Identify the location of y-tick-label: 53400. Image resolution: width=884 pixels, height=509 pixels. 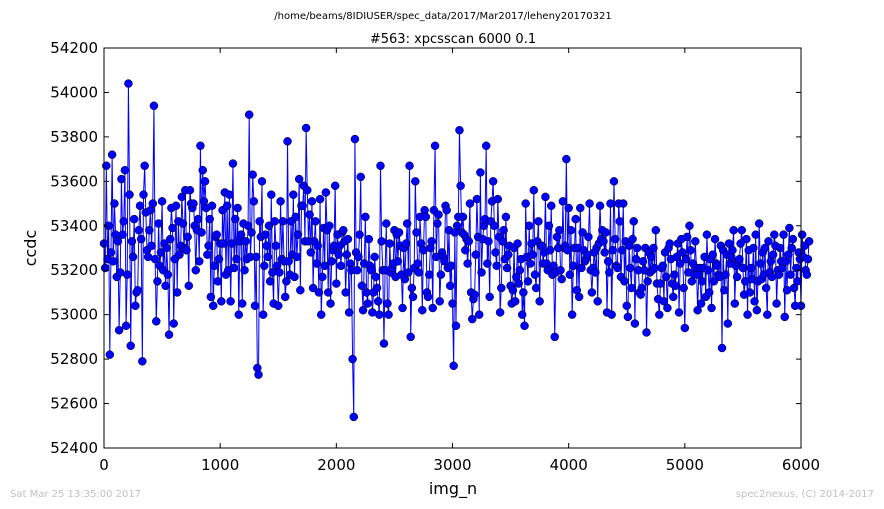
(74, 226).